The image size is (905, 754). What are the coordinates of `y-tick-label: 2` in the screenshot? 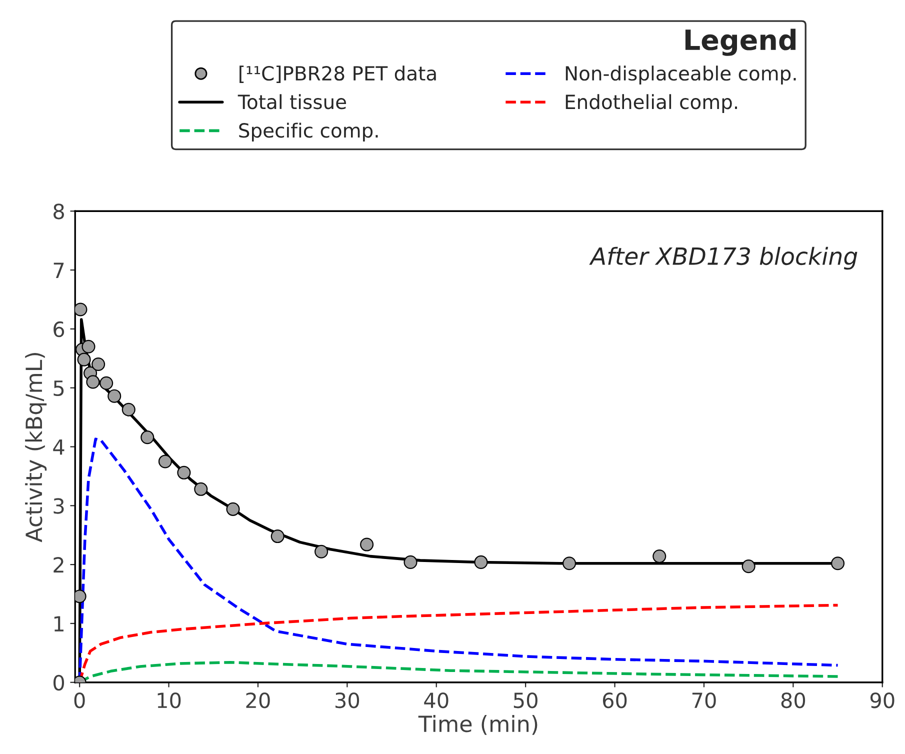 It's located at (59, 564).